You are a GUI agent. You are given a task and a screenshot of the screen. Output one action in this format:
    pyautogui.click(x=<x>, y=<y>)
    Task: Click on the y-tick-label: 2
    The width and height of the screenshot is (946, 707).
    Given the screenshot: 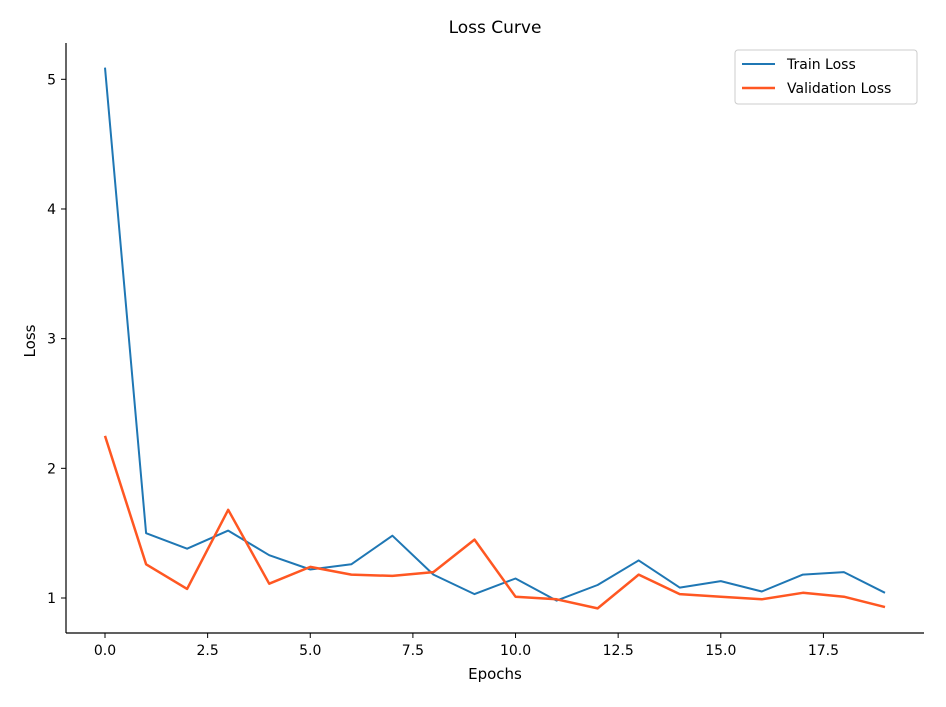 What is the action you would take?
    pyautogui.click(x=51, y=469)
    